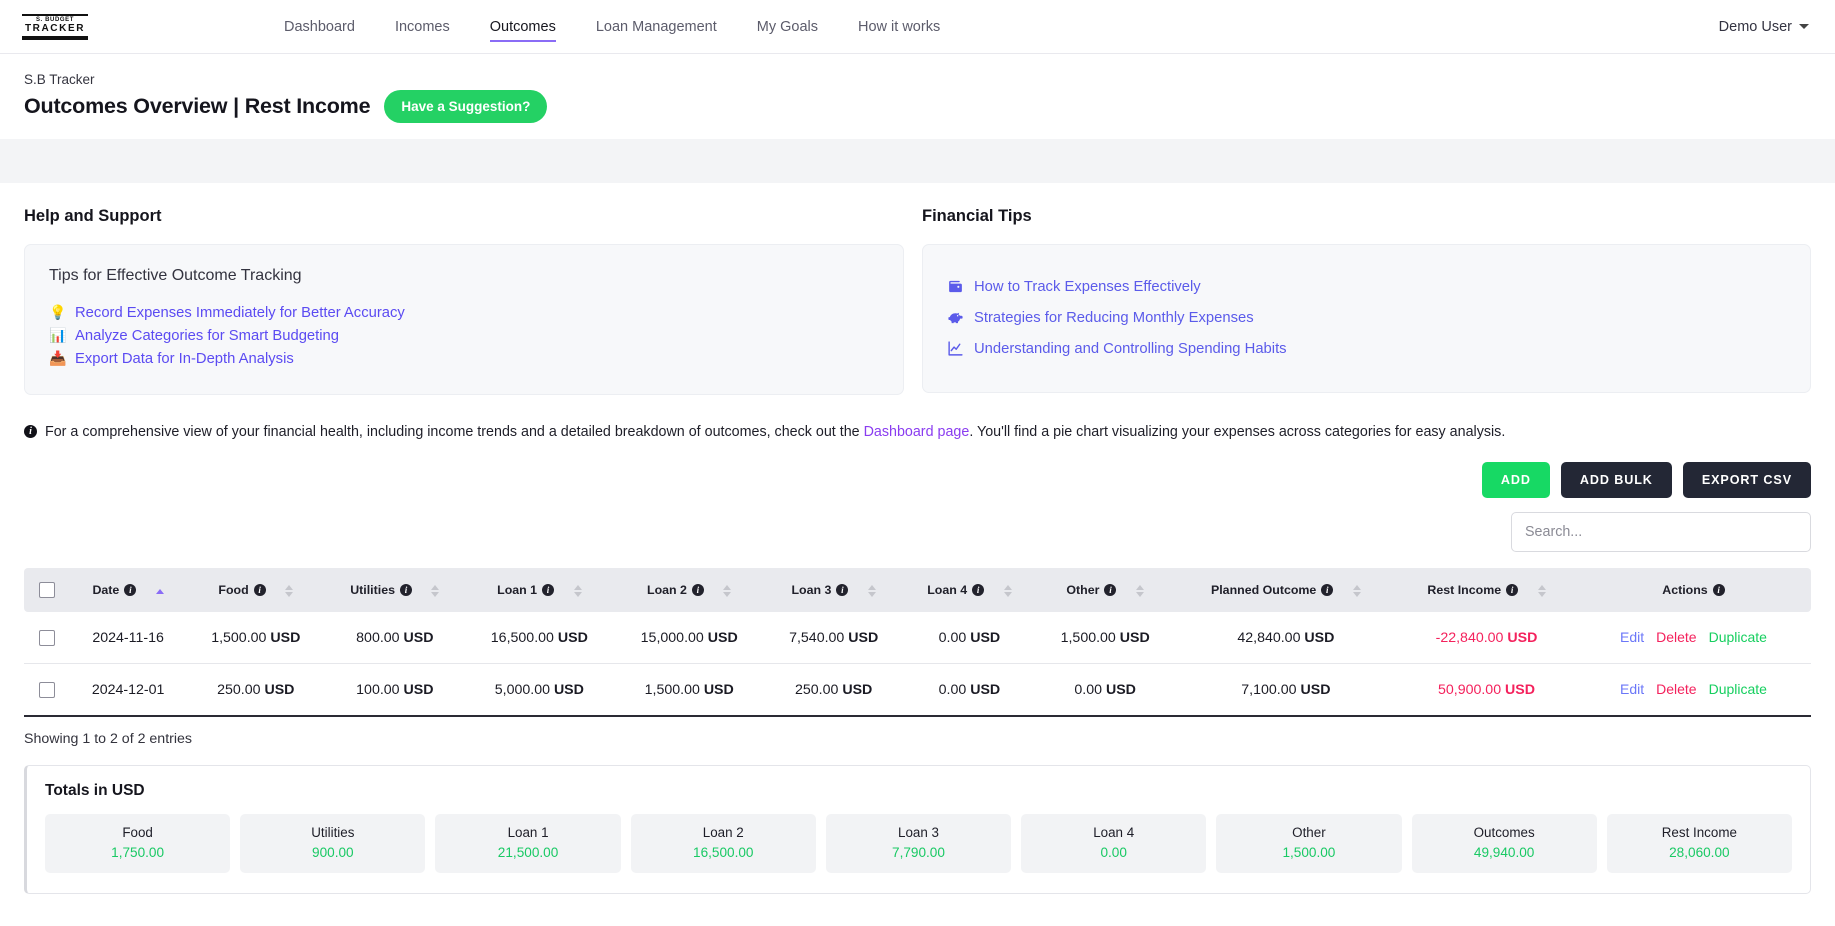  Describe the element at coordinates (1263, 590) in the screenshot. I see `column-label: Planned Outcome` at that location.